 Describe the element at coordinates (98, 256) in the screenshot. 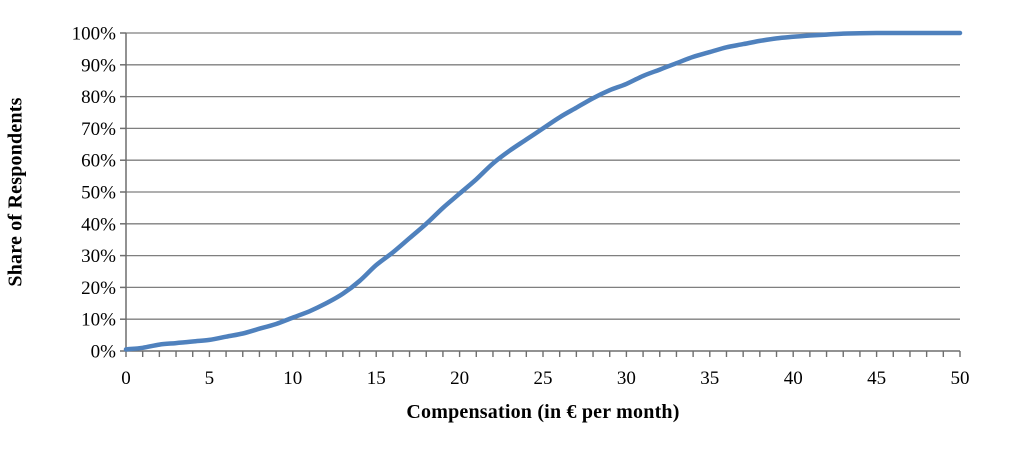

I see `y-tick-label-30pct: 30%` at that location.